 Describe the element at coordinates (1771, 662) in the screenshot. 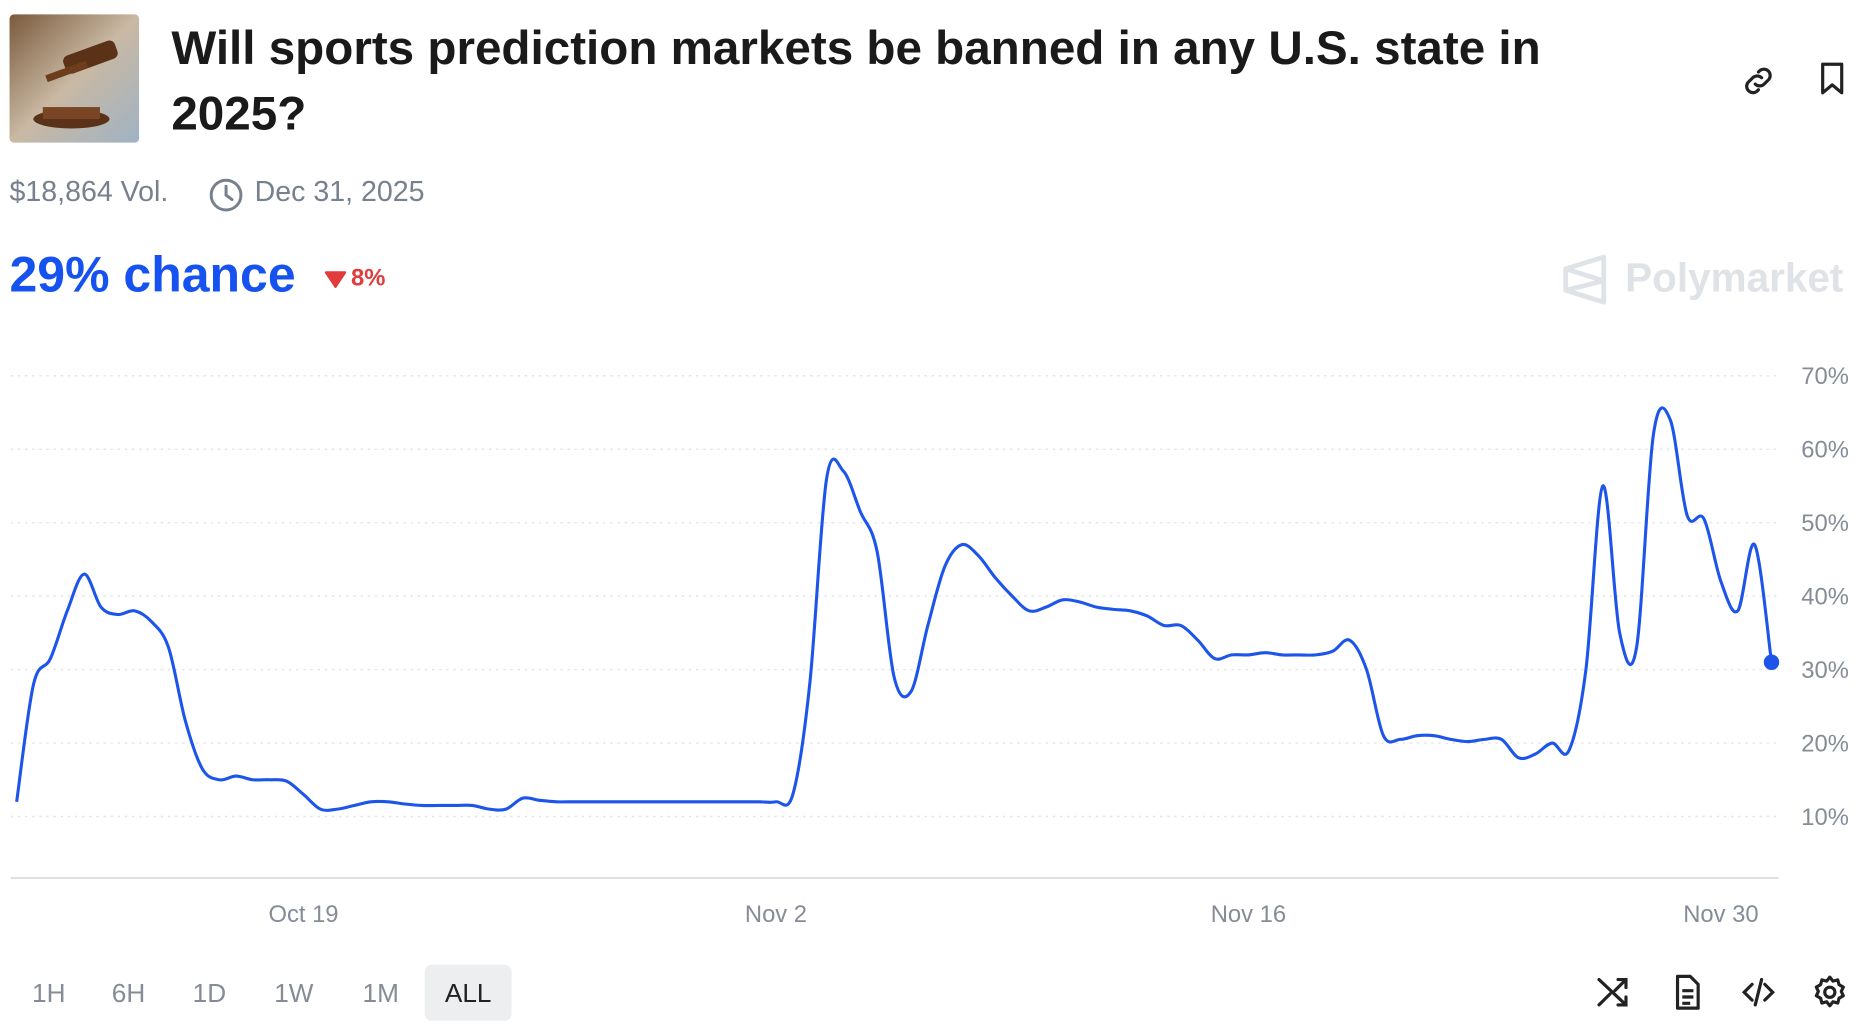

I see `last-point` at that location.